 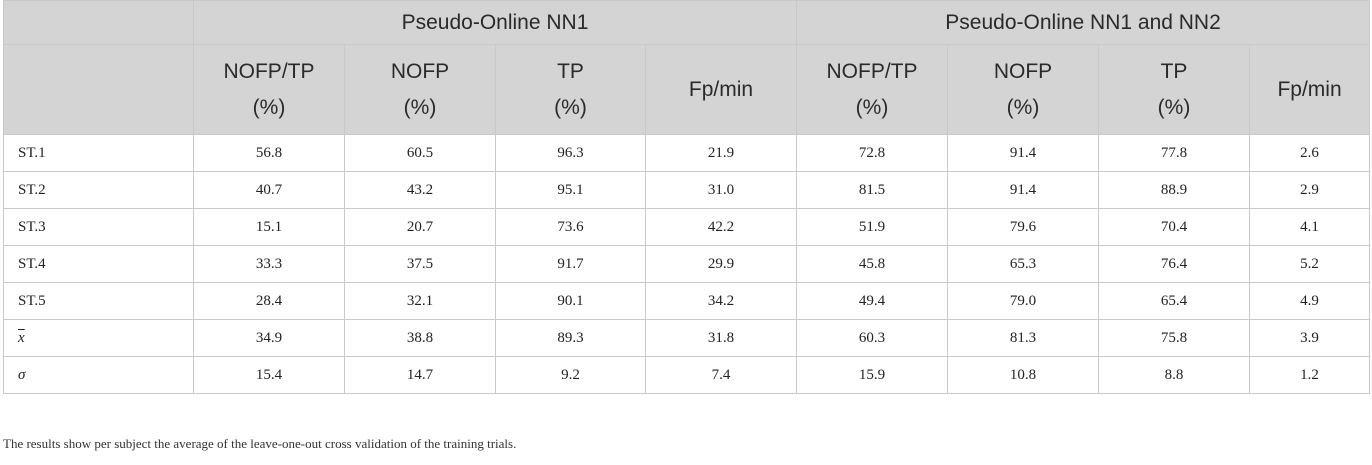 What do you see at coordinates (570, 301) in the screenshot?
I see `table-cell: 90.1` at bounding box center [570, 301].